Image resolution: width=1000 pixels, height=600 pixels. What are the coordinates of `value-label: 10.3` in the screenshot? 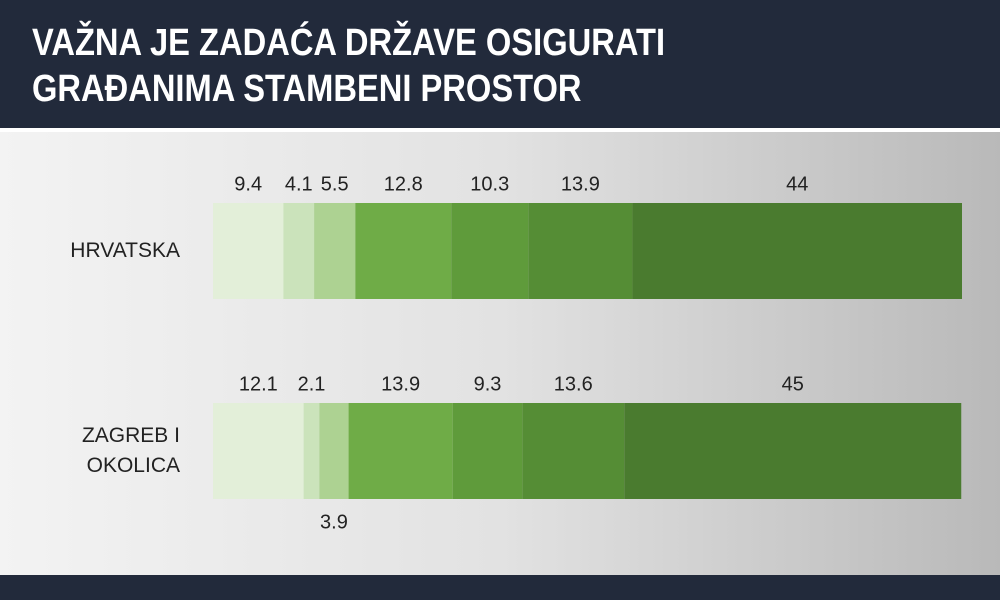 It's located at (489, 184).